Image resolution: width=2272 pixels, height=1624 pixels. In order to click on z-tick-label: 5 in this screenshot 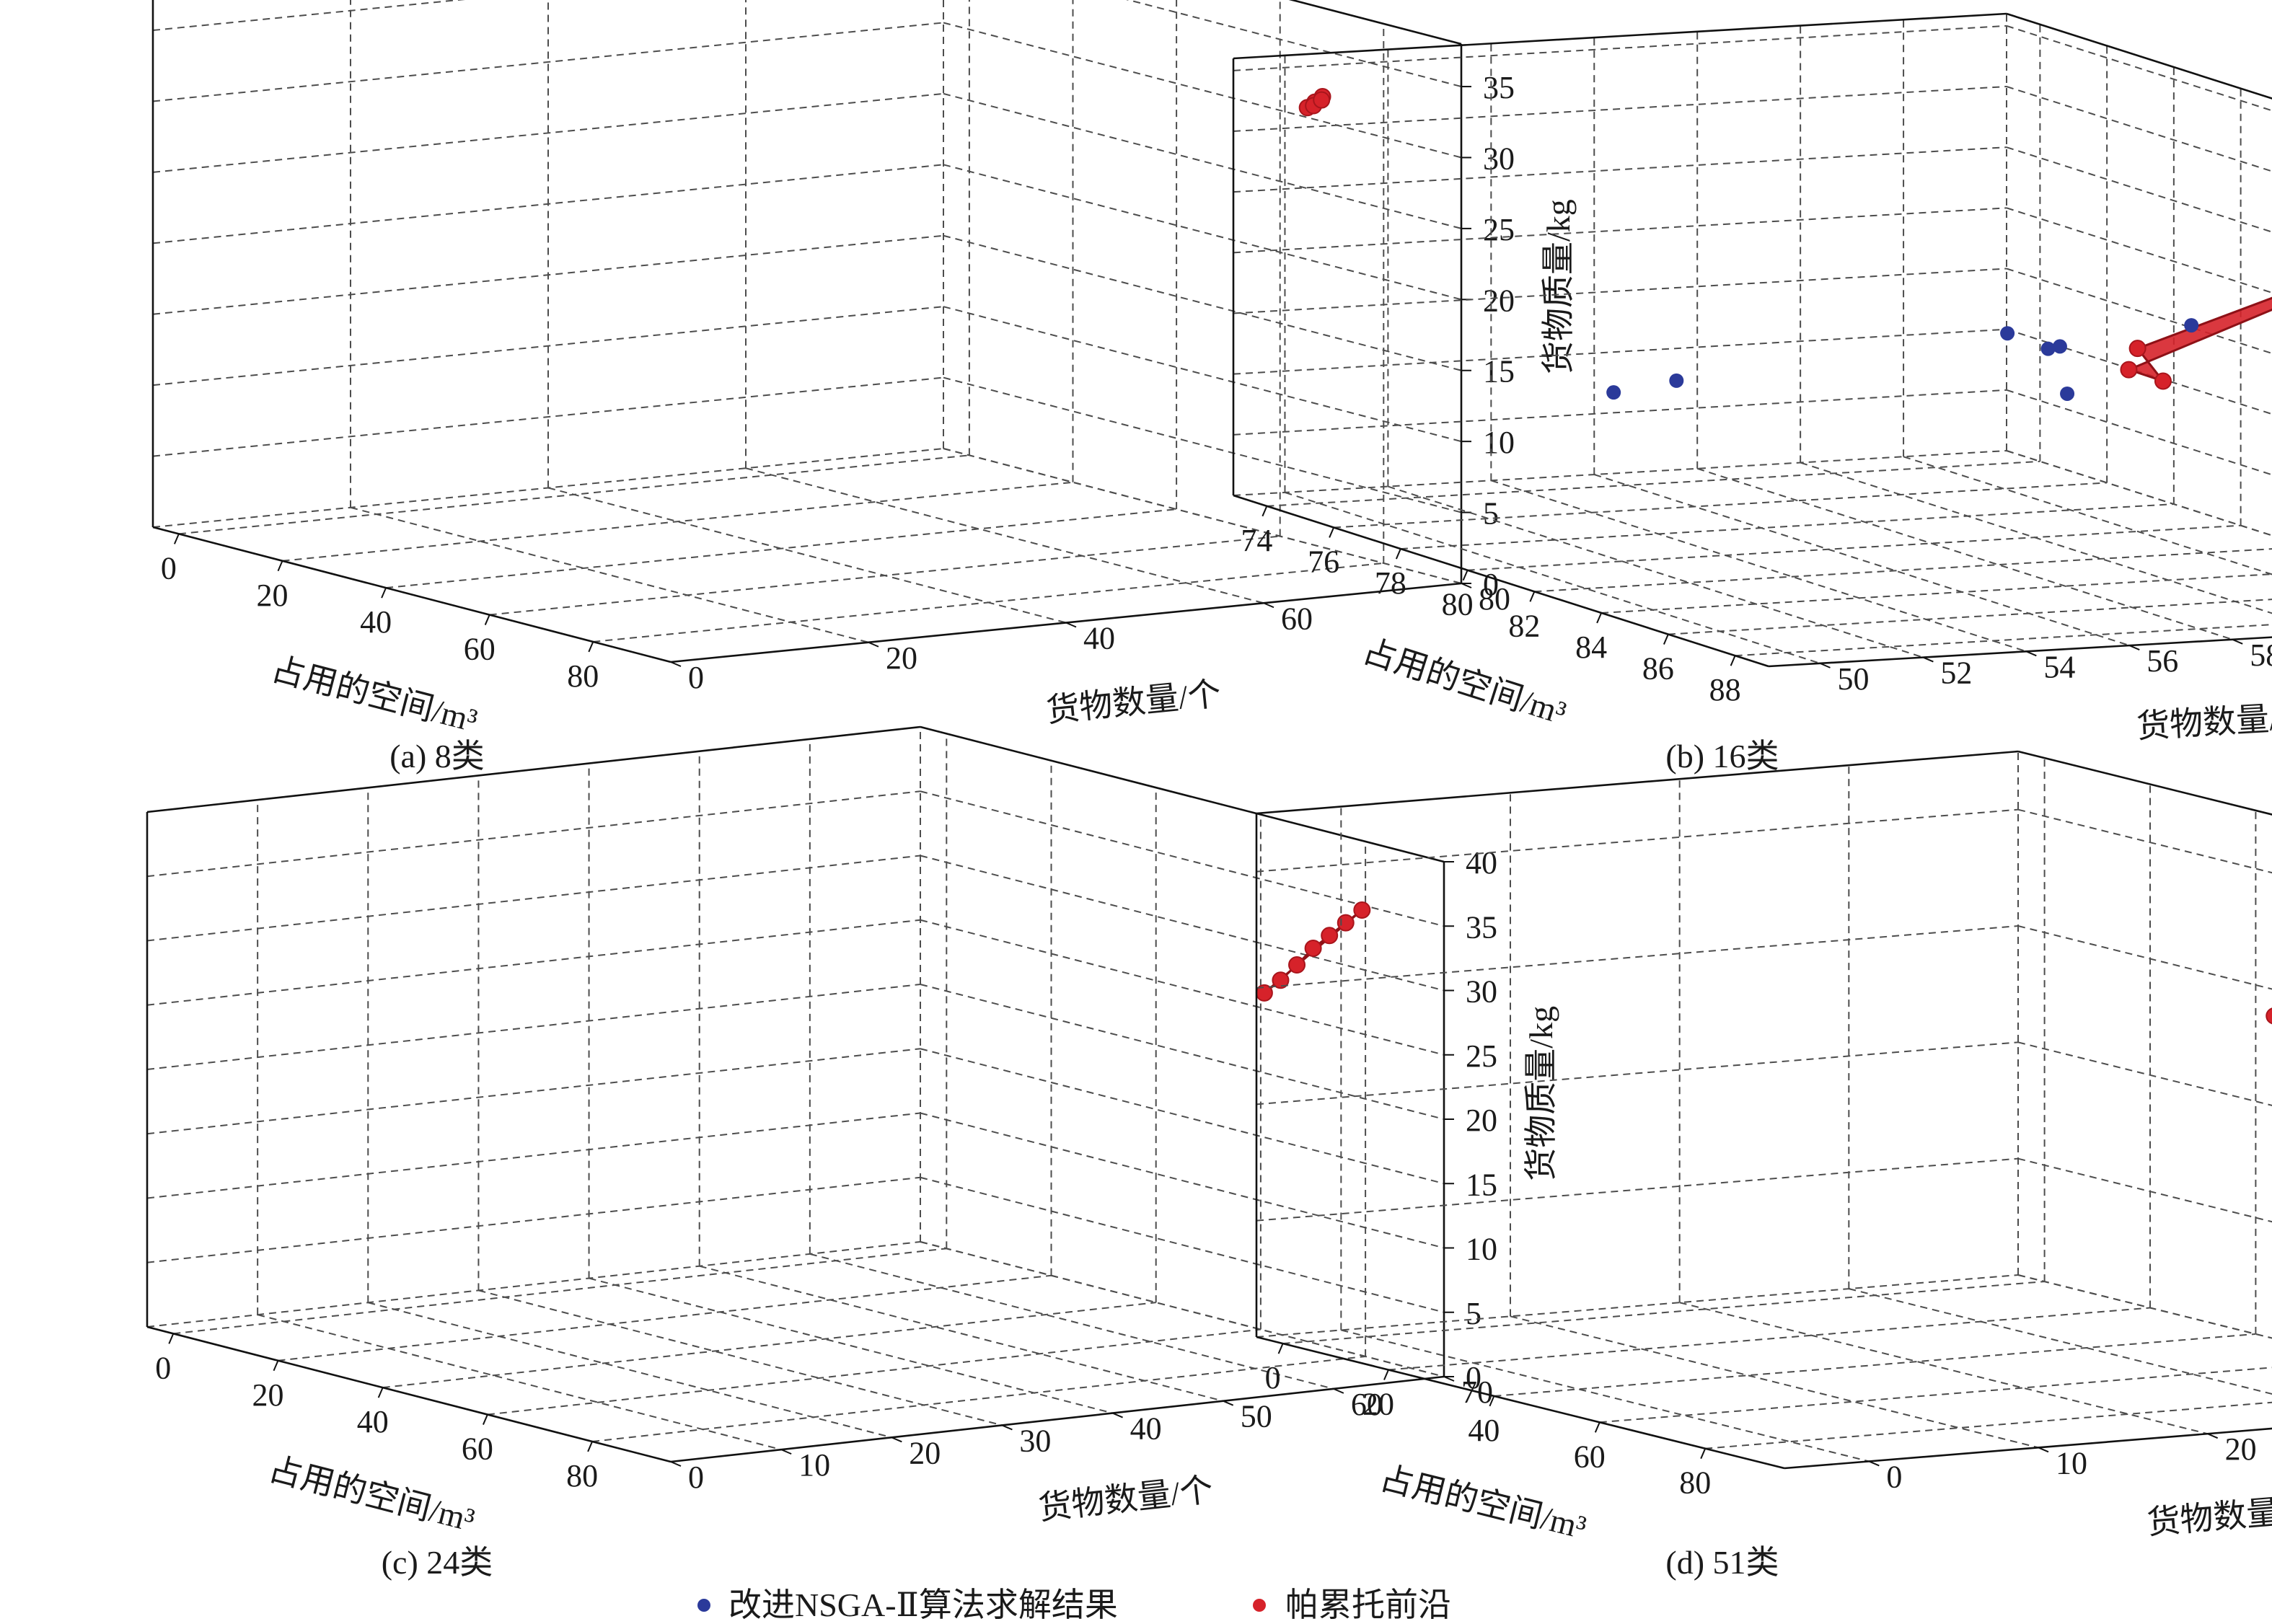, I will do `click(1491, 513)`.